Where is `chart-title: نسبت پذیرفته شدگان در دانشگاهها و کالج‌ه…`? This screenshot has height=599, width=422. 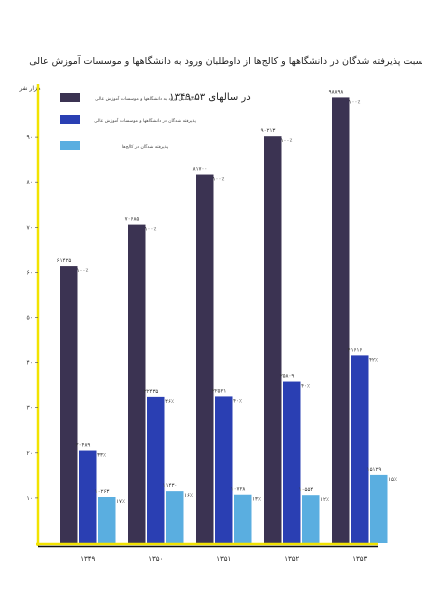 chart-title: نسبت پذیرفته شدگان در دانشگاهها و کالج‌ه… is located at coordinates (225, 60).